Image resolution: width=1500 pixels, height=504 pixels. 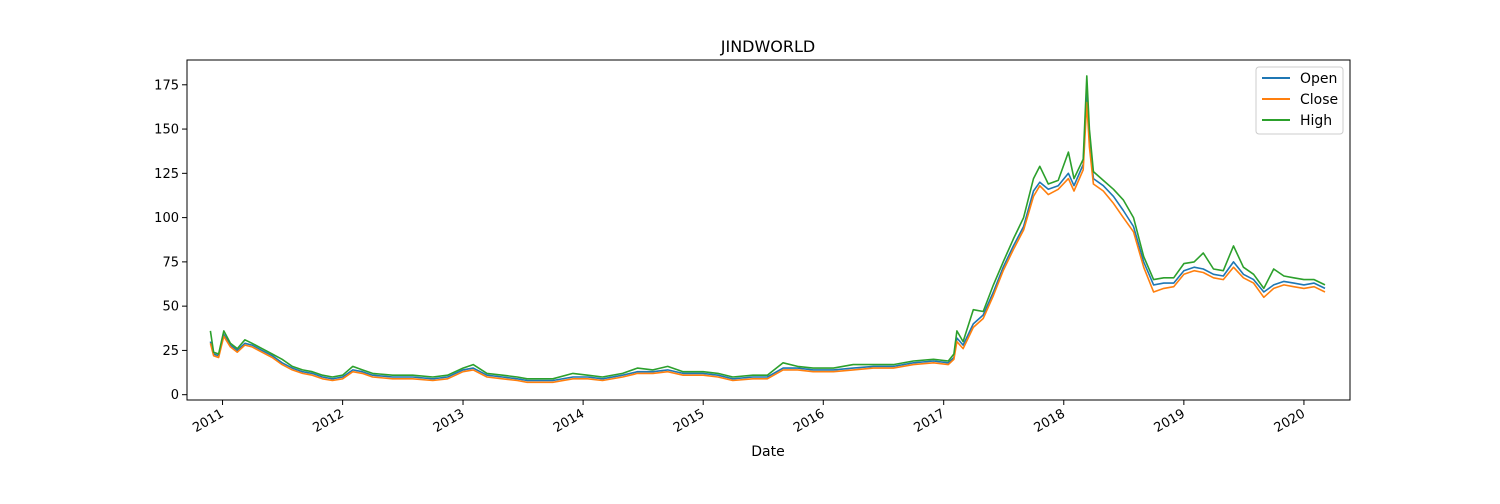 What do you see at coordinates (166, 218) in the screenshot?
I see `y-tick-label: 100` at bounding box center [166, 218].